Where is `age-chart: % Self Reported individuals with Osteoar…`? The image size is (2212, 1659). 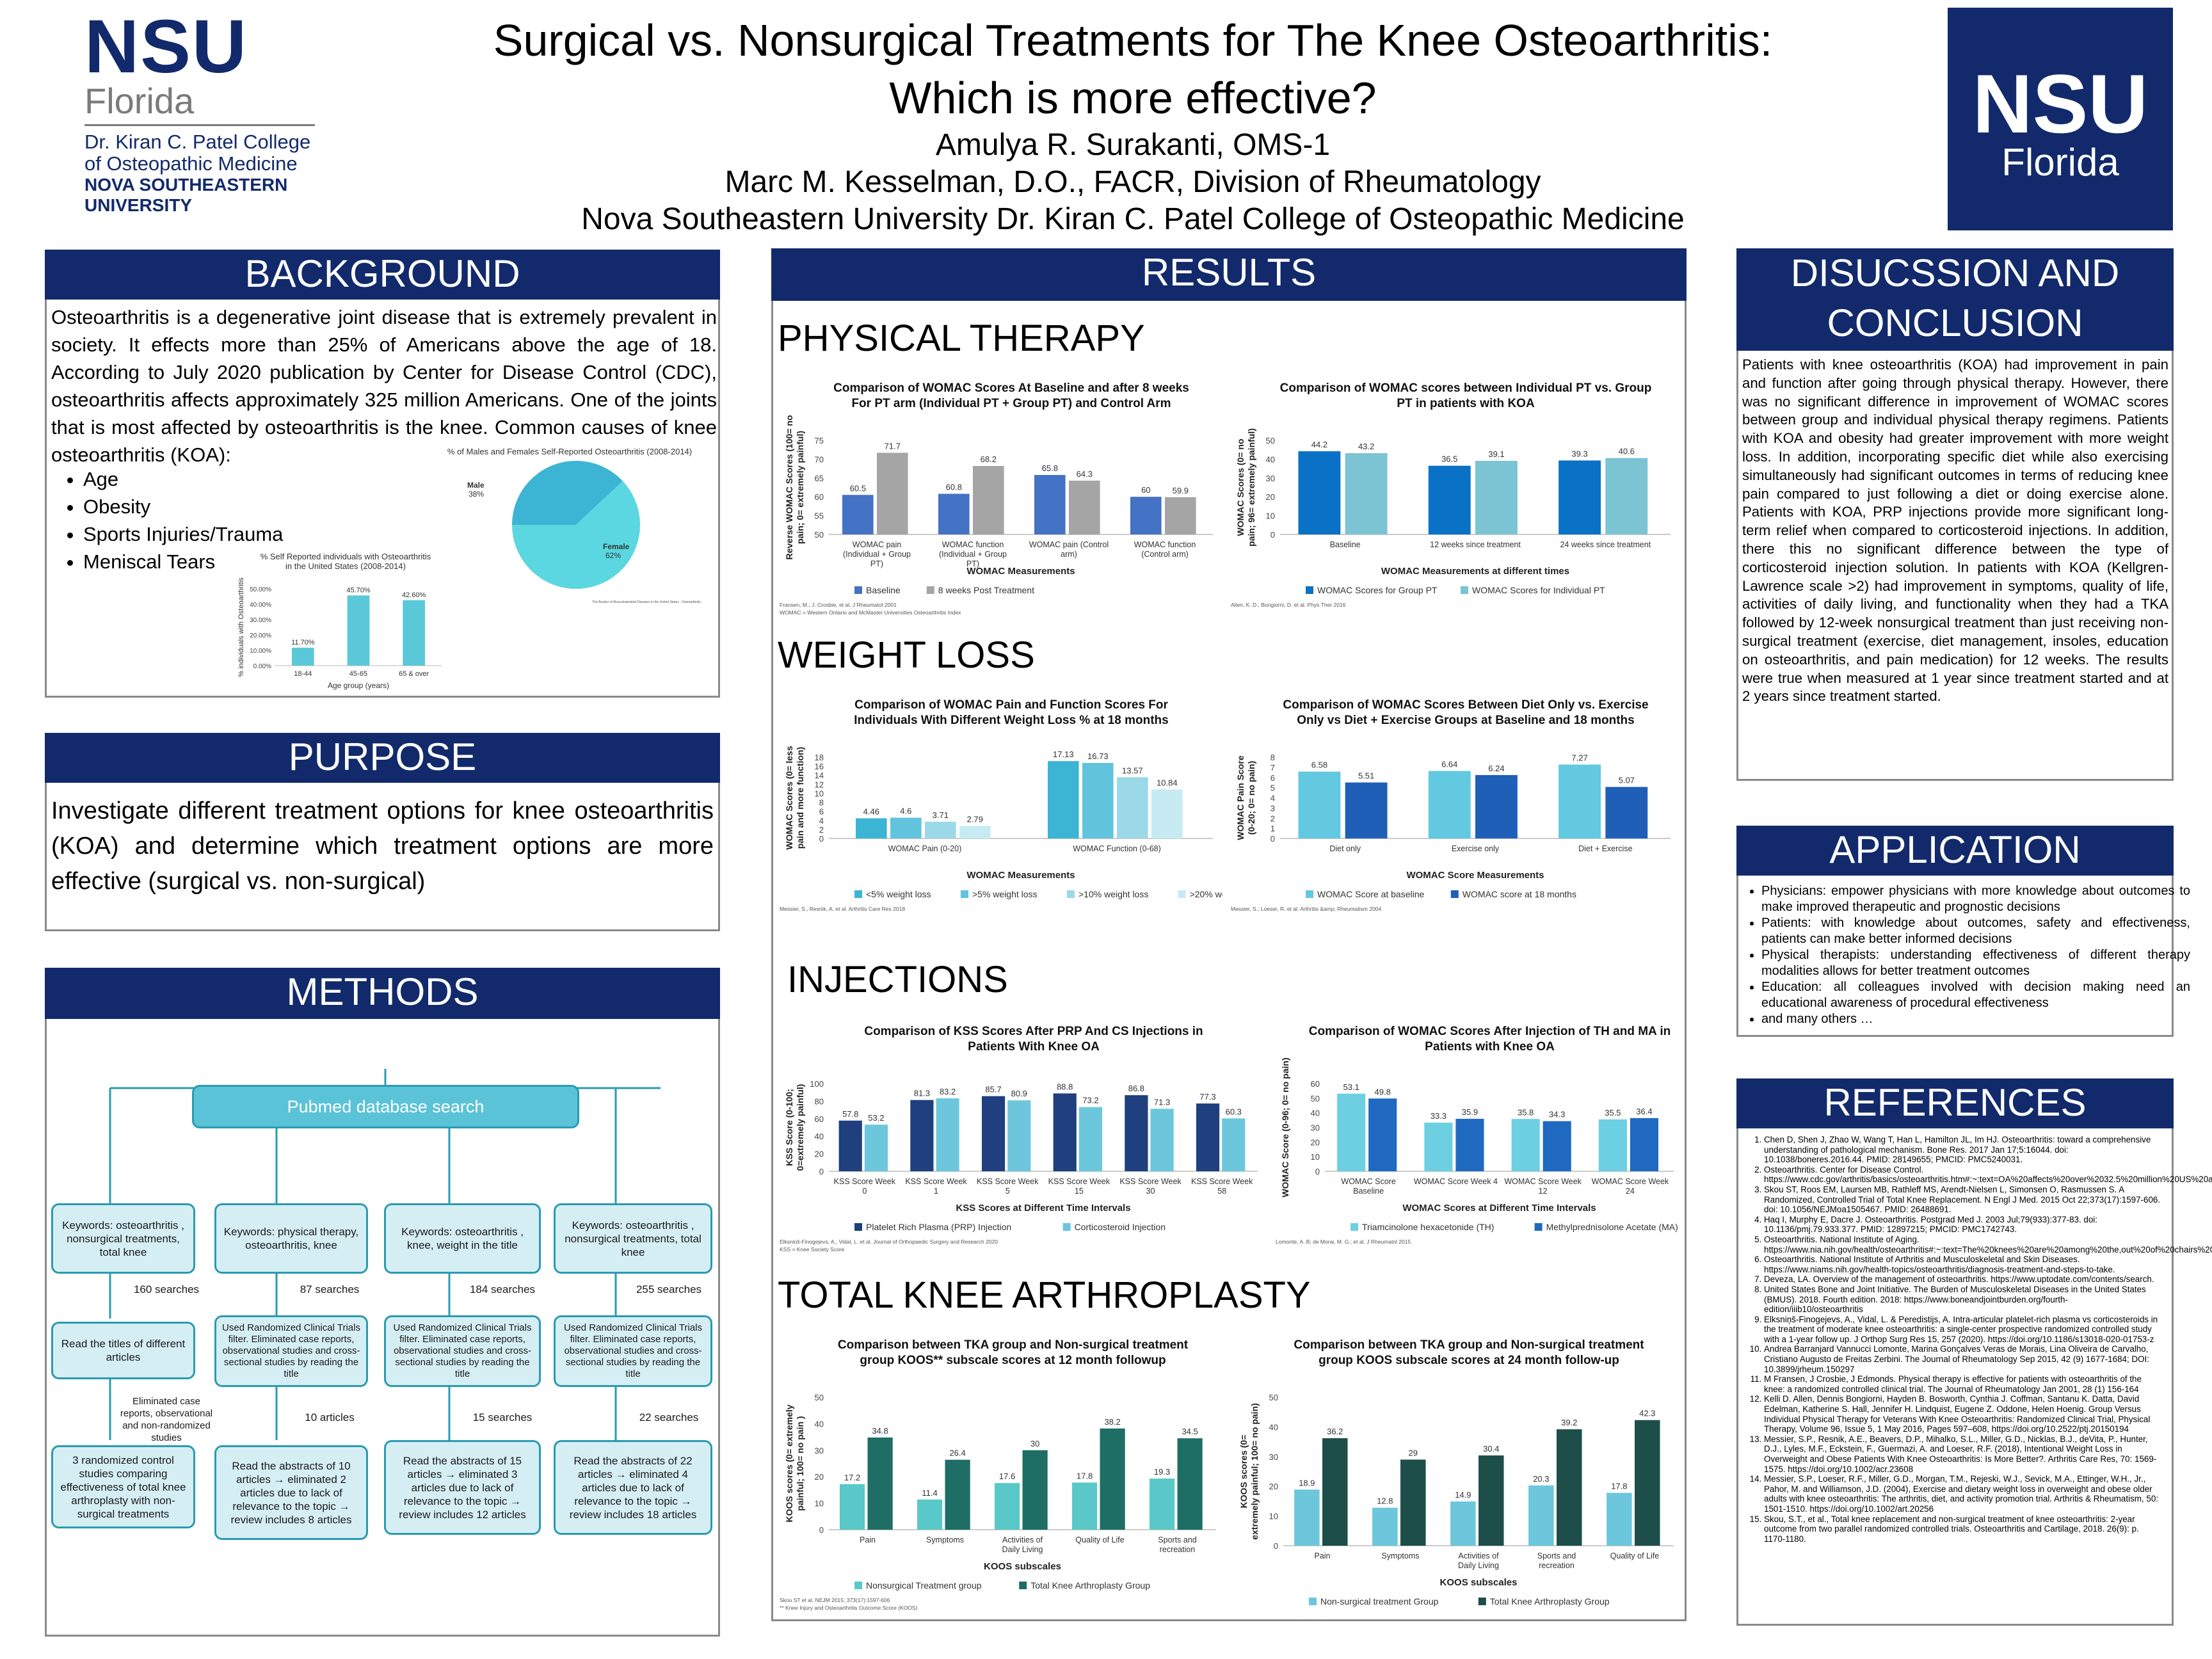 age-chart: % Self Reported individuals with Osteoar… is located at coordinates (342, 624).